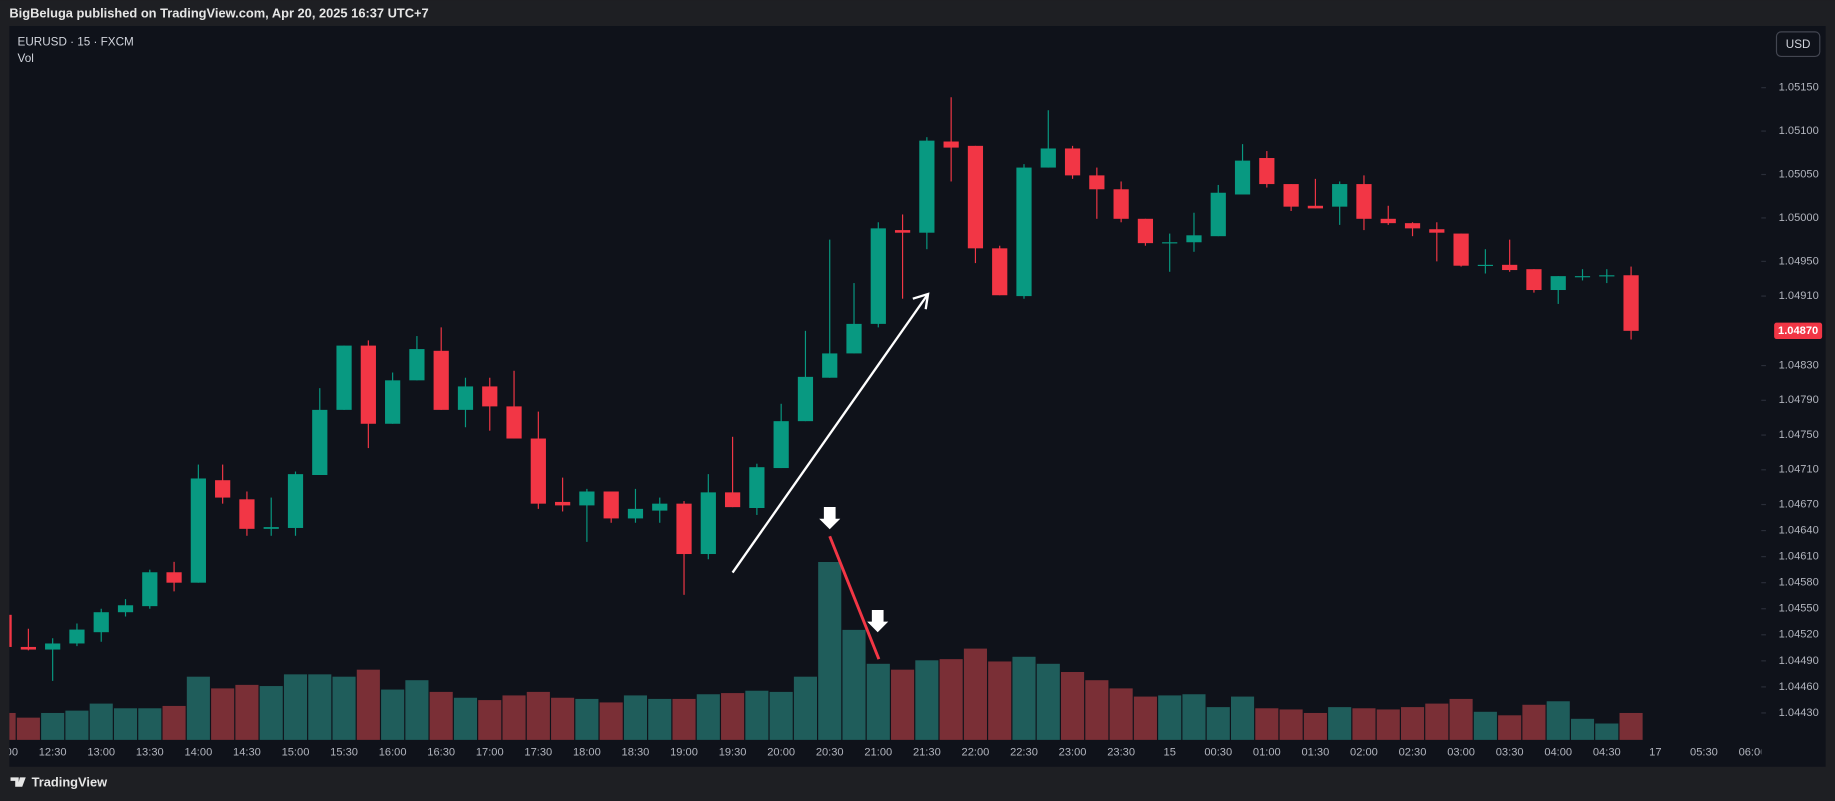  What do you see at coordinates (247, 753) in the screenshot?
I see `x-tick-label: 14:30` at bounding box center [247, 753].